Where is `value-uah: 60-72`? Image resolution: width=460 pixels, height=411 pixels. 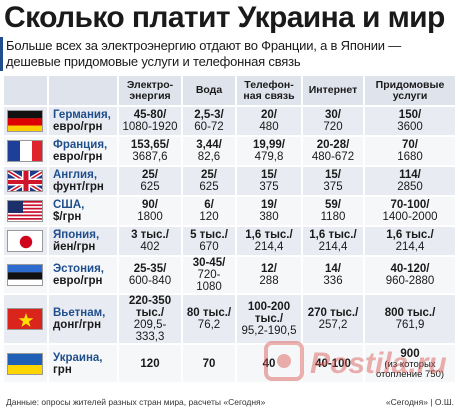 value-uah: 60-72 is located at coordinates (209, 127).